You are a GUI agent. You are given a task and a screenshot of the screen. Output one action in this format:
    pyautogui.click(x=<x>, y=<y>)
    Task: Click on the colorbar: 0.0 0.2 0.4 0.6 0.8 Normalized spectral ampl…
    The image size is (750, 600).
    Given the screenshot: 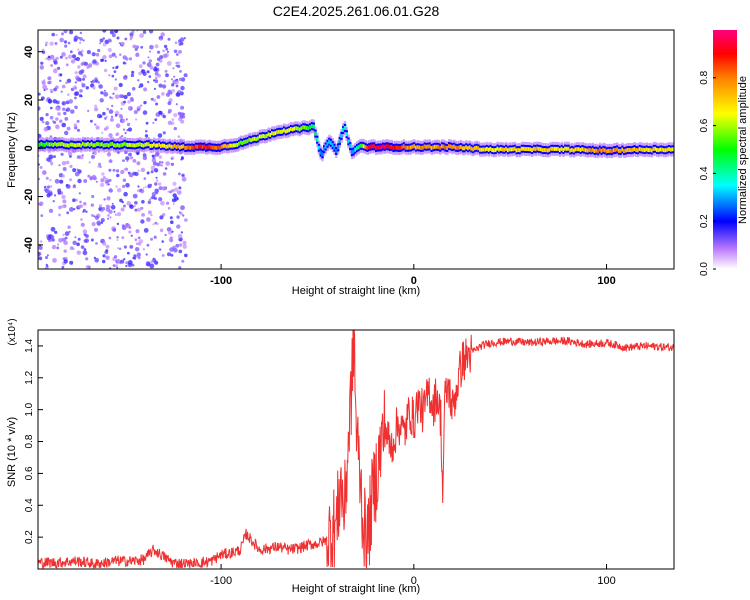 What is the action you would take?
    pyautogui.click(x=724, y=153)
    